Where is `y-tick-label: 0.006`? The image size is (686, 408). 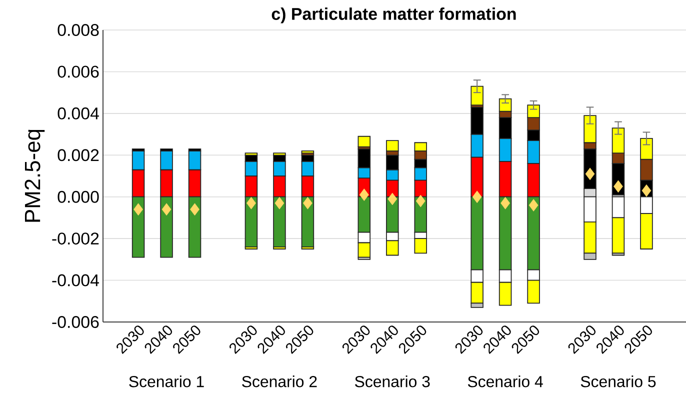 y-tick-label: 0.006 is located at coordinates (78, 72).